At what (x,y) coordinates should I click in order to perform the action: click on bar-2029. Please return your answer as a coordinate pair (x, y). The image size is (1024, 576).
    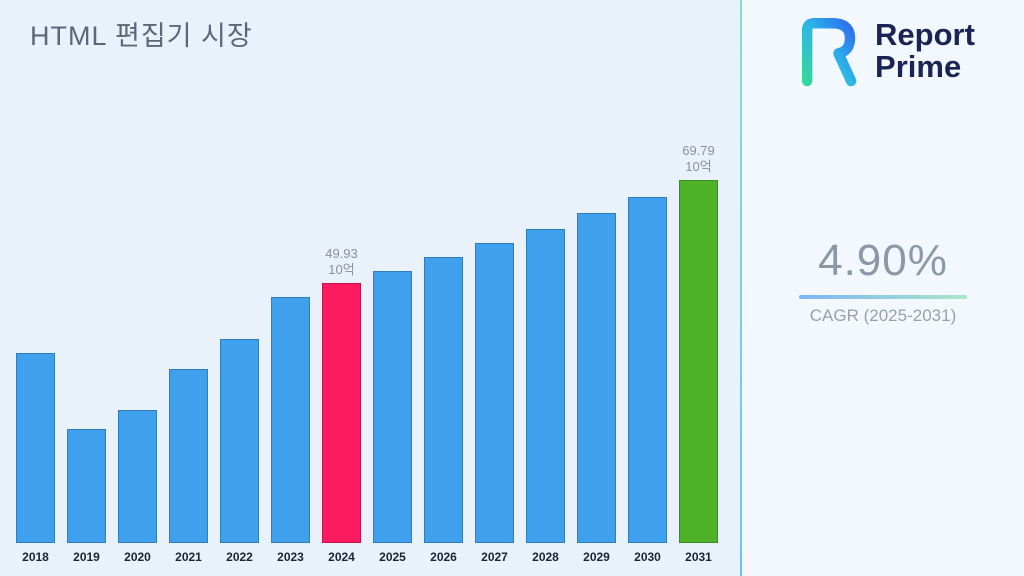
    Looking at the image, I should click on (596, 378).